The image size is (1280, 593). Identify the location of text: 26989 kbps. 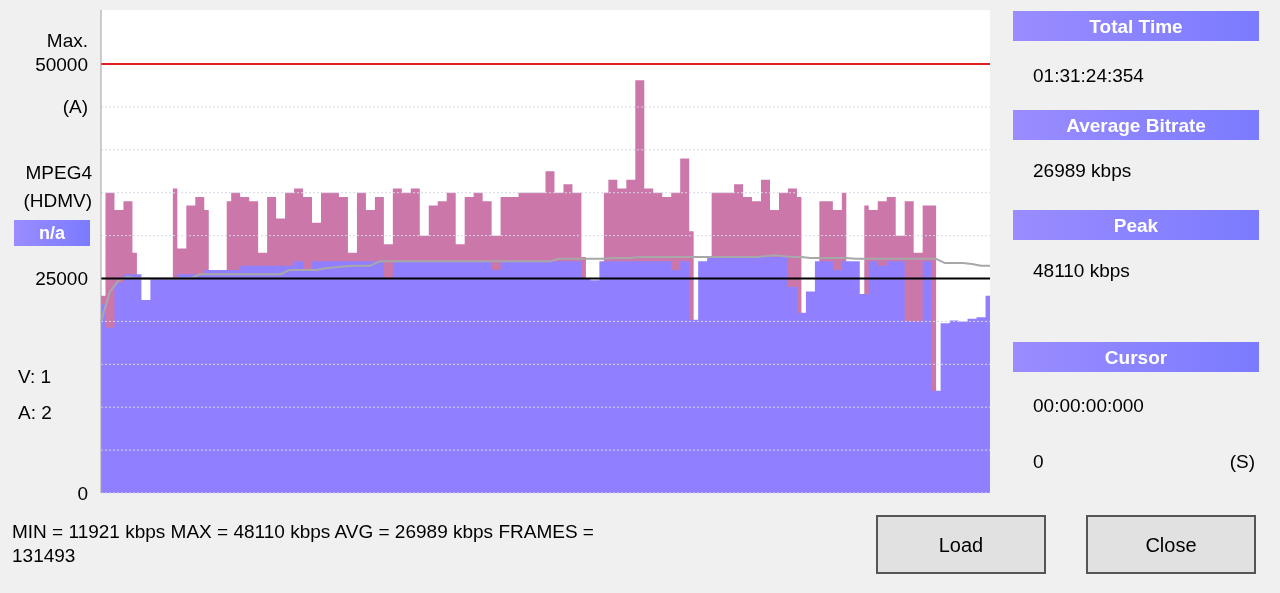
(1082, 170).